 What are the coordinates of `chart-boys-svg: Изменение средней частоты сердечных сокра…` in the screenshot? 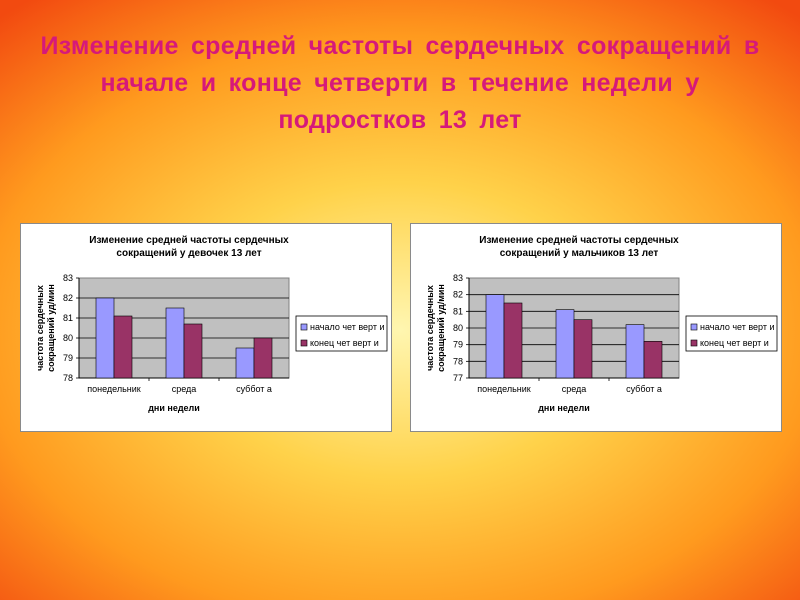 It's located at (601, 324).